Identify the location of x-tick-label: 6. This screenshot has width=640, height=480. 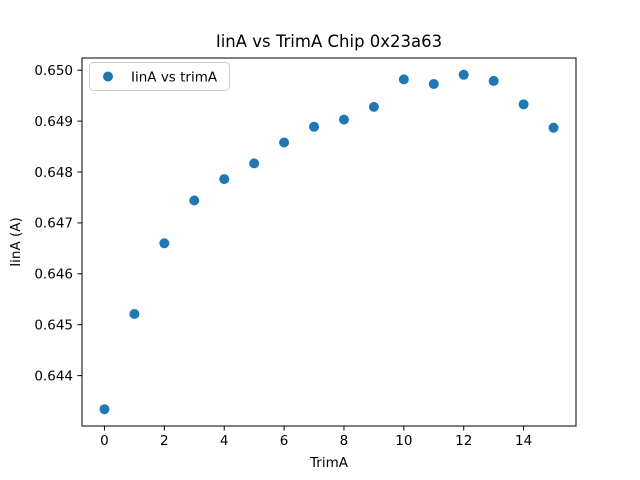
(284, 441).